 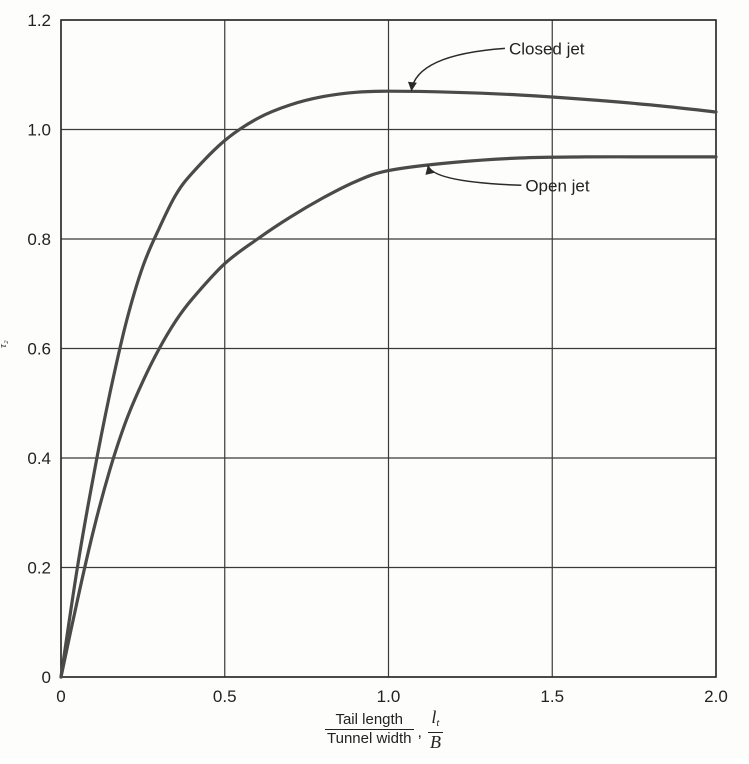 What do you see at coordinates (60, 696) in the screenshot?
I see `x-tick-label: 0` at bounding box center [60, 696].